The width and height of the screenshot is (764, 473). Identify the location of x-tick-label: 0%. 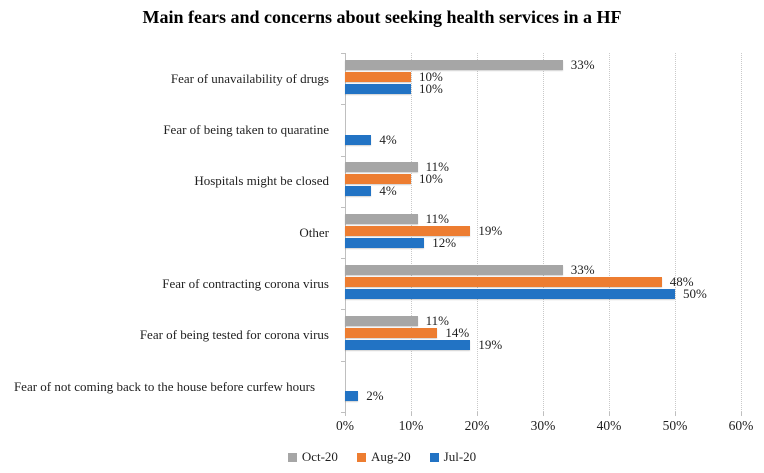
(345, 425).